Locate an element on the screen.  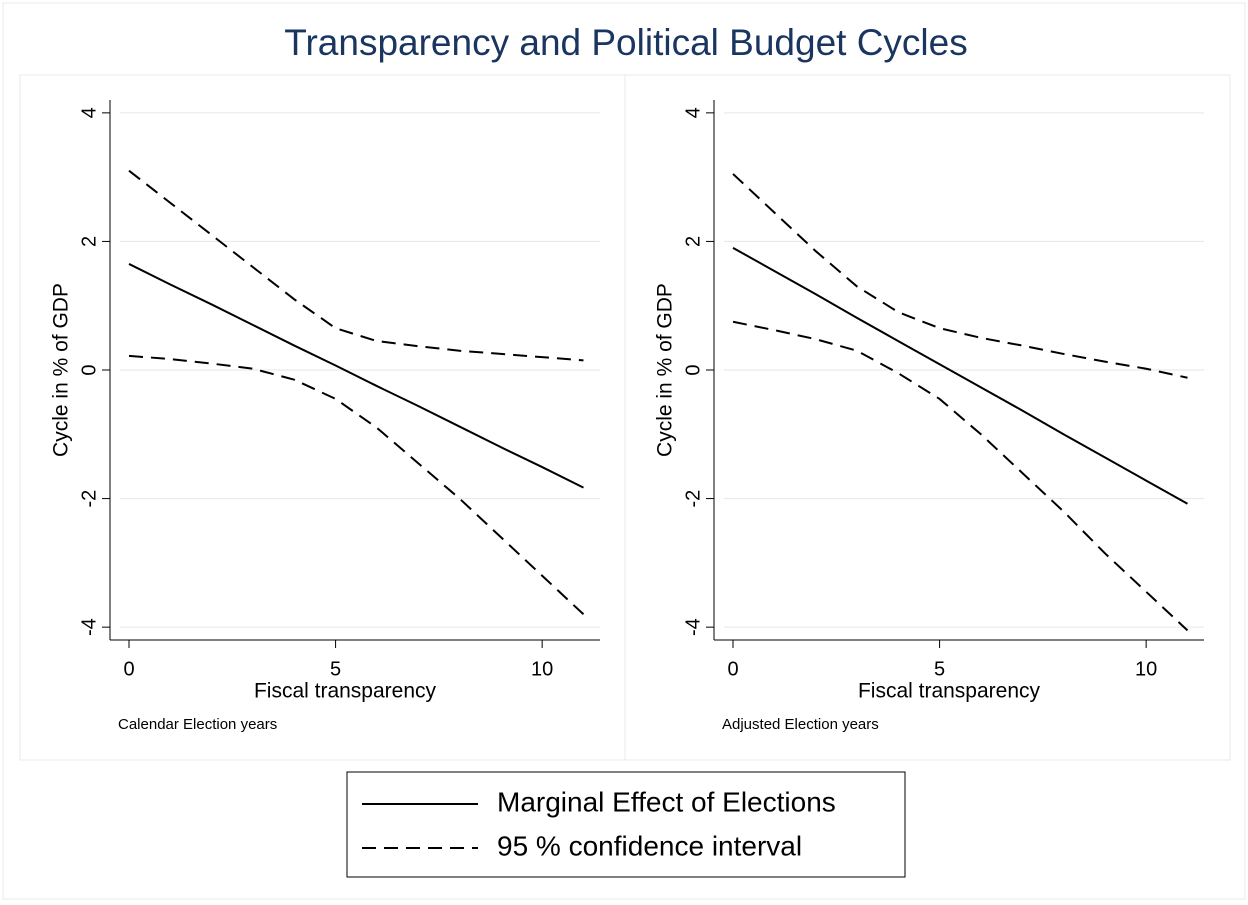
legend-label: Marginal Effect of Elections is located at coordinates (666, 801).